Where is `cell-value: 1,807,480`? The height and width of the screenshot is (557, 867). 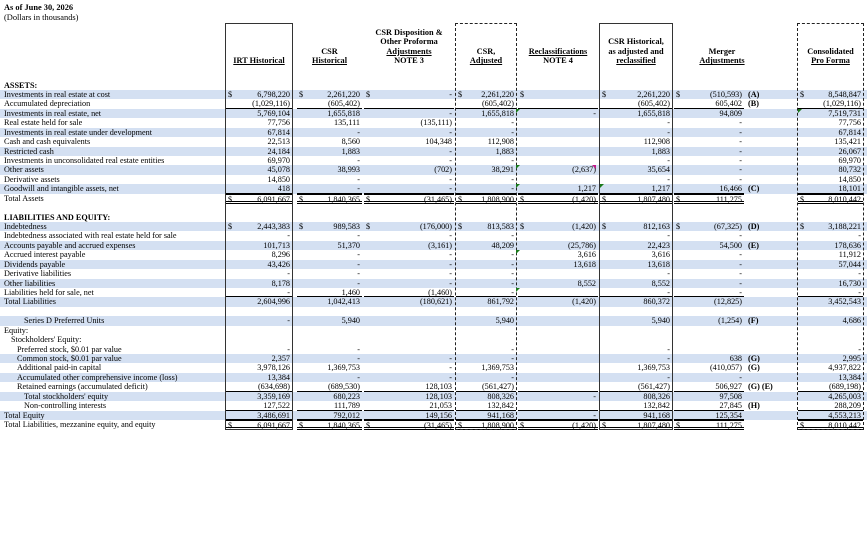
cell-value: 1,807,480 is located at coordinates (653, 199).